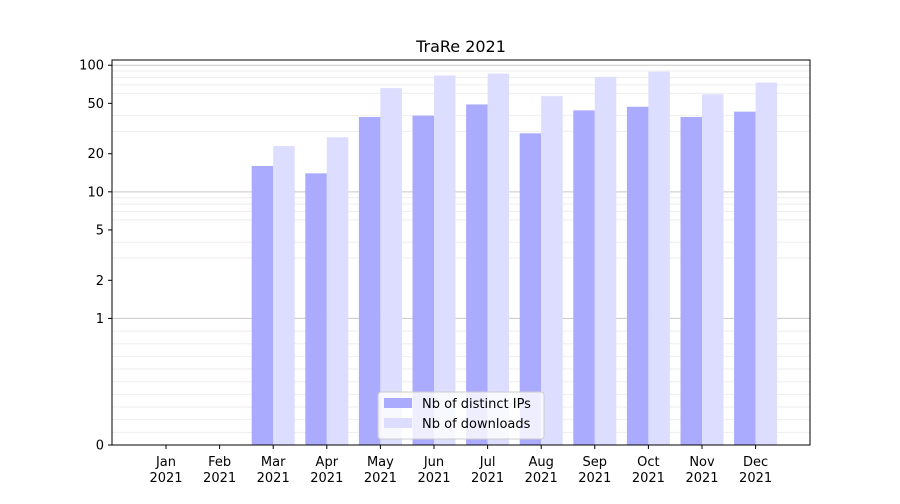 Image resolution: width=900 pixels, height=504 pixels. Describe the element at coordinates (541, 462) in the screenshot. I see `x-tick-label-month: Aug` at that location.